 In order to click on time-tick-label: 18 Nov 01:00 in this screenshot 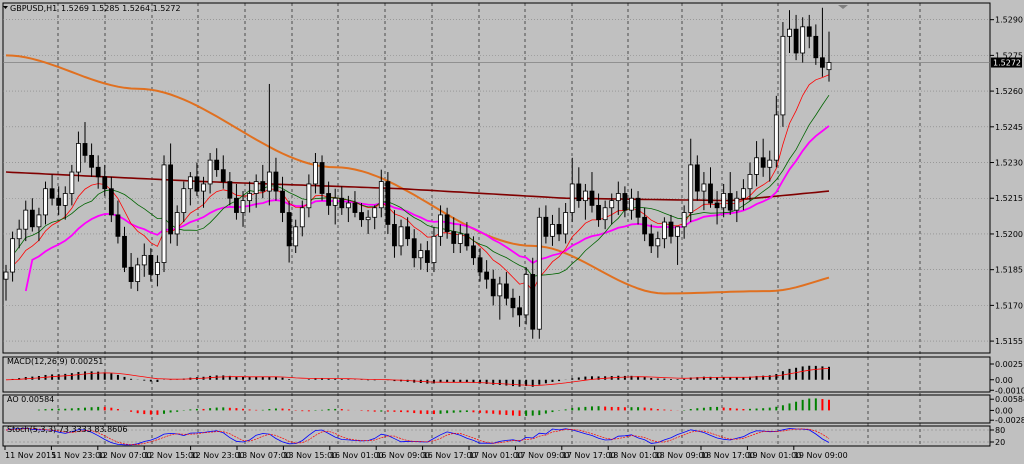, I will do `click(635, 455)`.